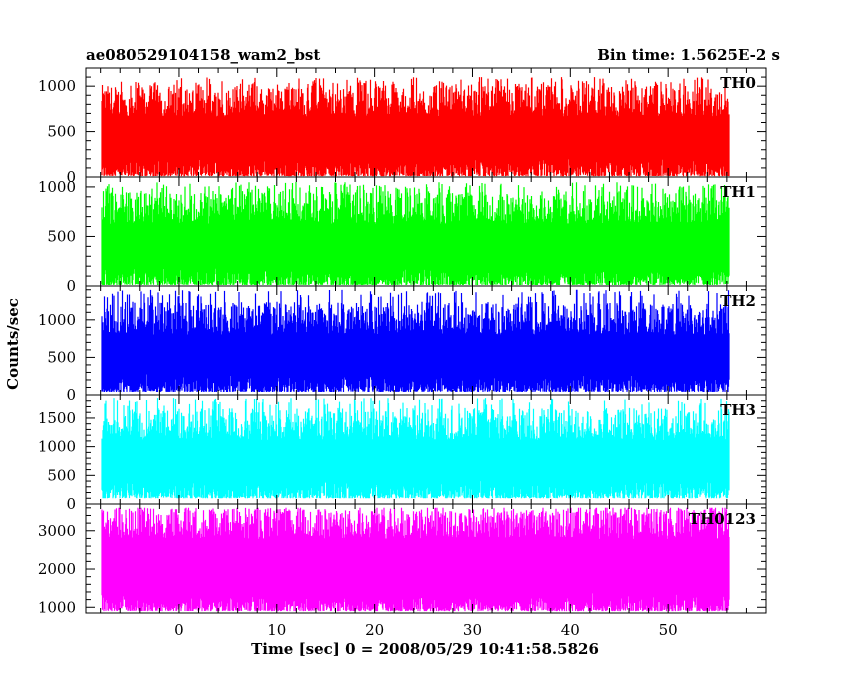 The image size is (850, 680). Describe the element at coordinates (276, 630) in the screenshot. I see `x-tick-label: 10` at that location.